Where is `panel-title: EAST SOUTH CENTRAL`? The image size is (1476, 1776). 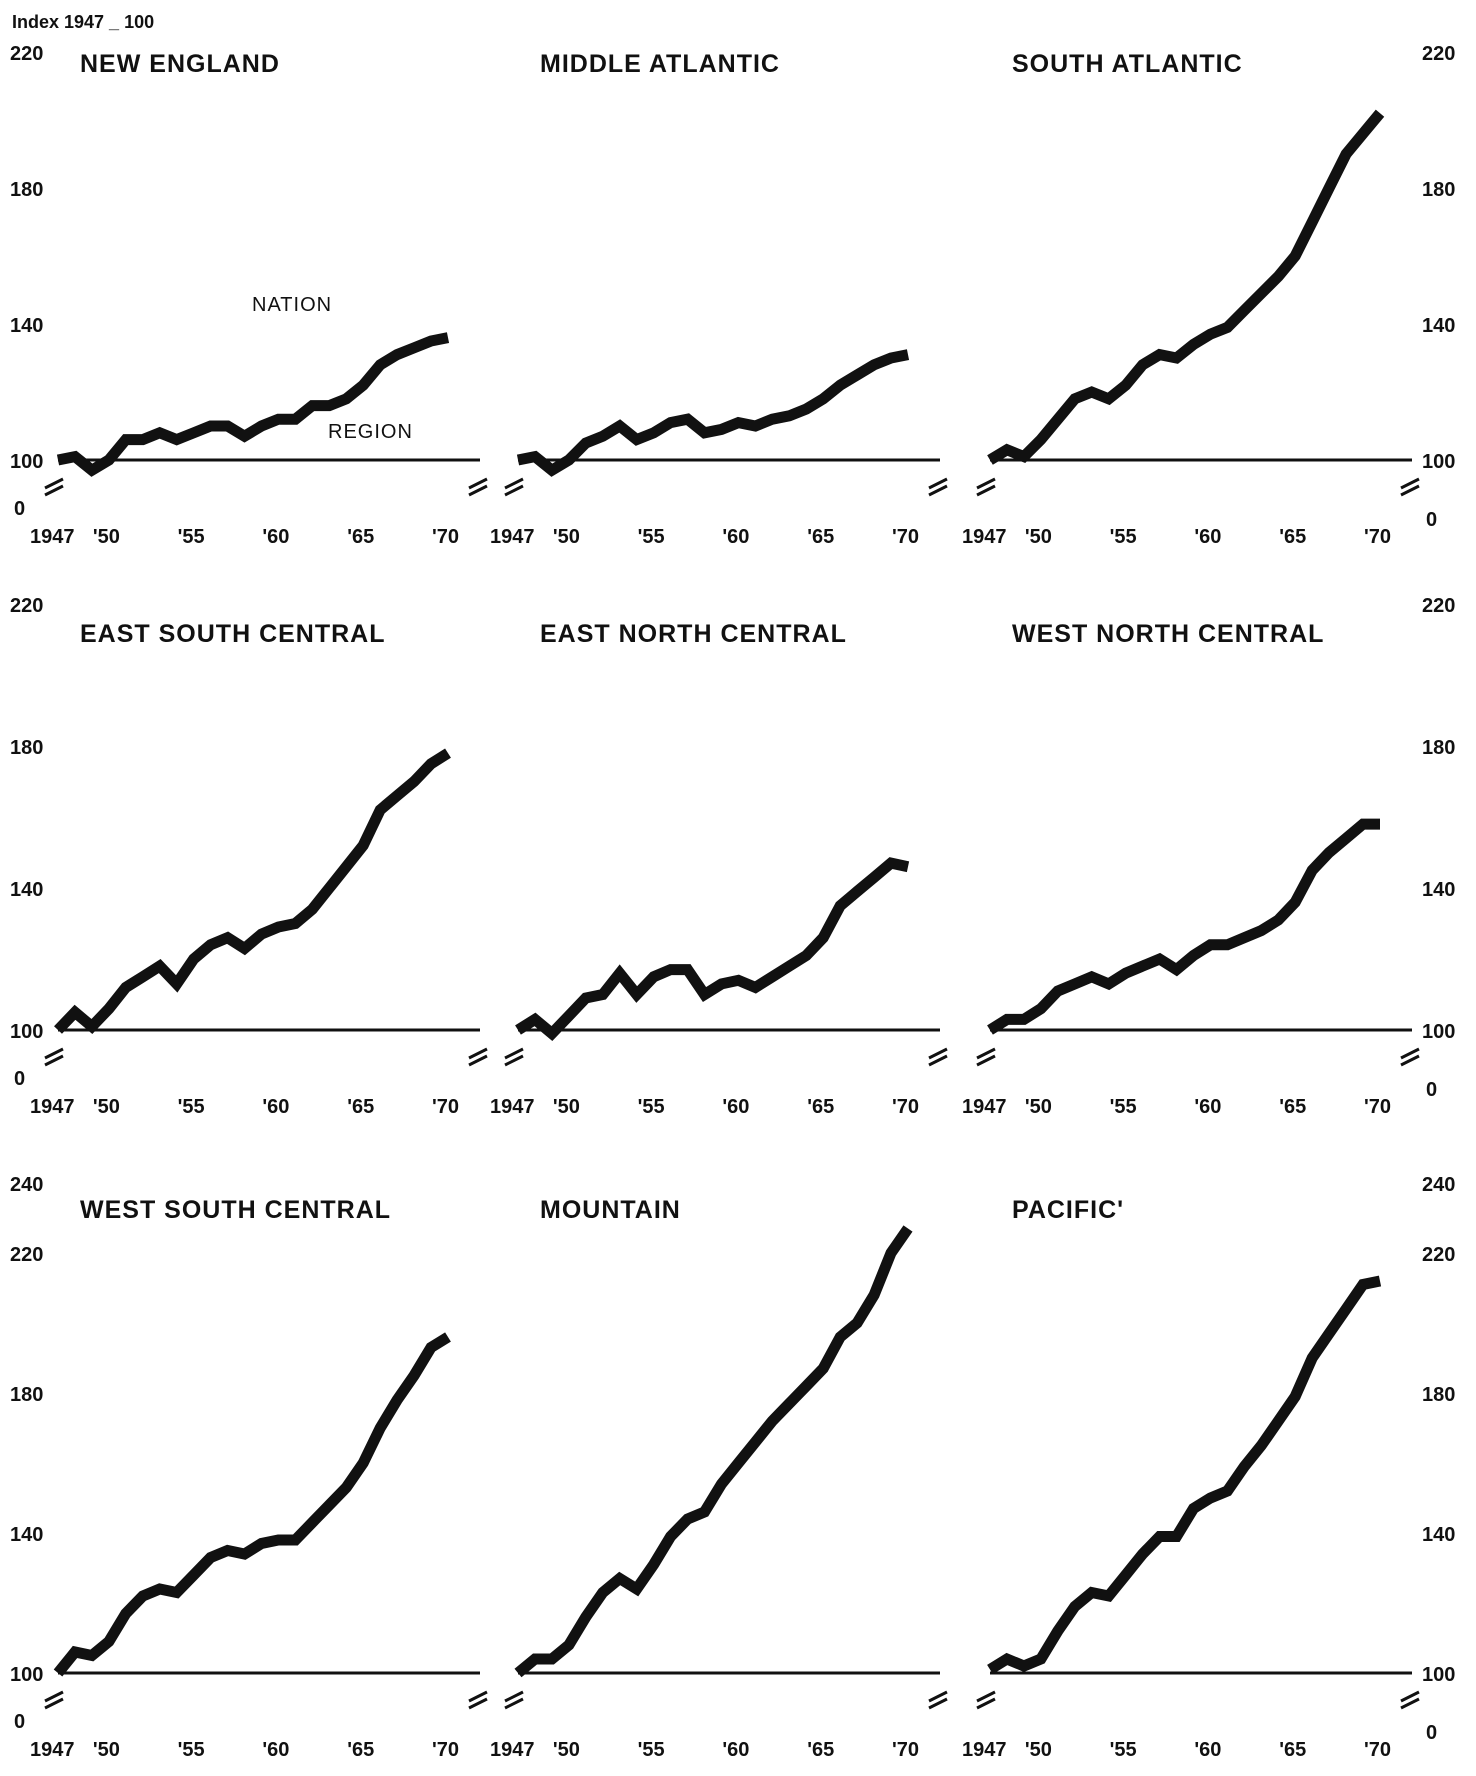
panel-title: EAST SOUTH CENTRAL is located at coordinates (233, 634).